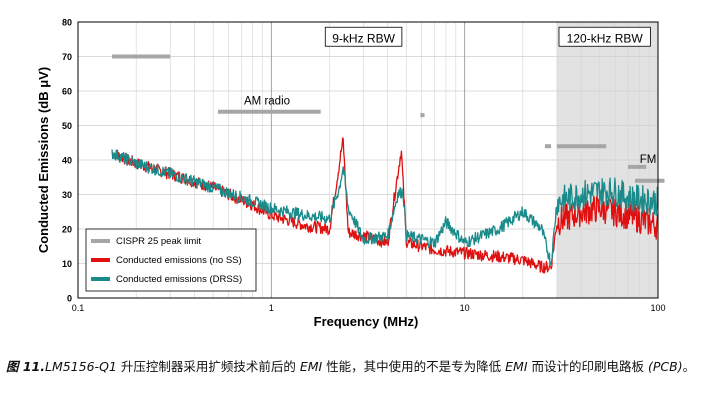 The height and width of the screenshot is (406, 708). What do you see at coordinates (179, 260) in the screenshot?
I see `legend-label-no-ss: Conducted emissions (no SS)` at bounding box center [179, 260].